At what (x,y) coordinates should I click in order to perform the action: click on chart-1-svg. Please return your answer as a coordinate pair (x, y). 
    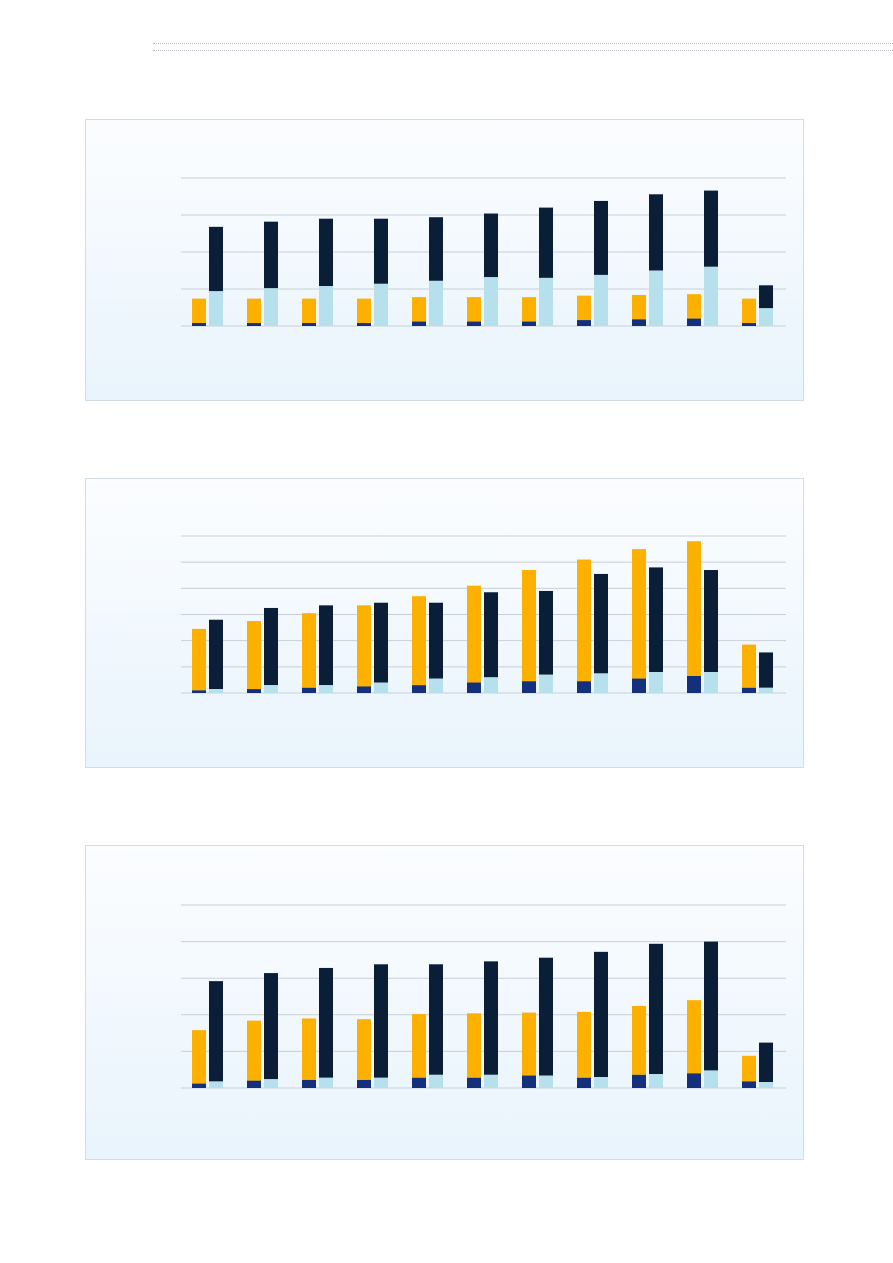
    Looking at the image, I should click on (483, 252).